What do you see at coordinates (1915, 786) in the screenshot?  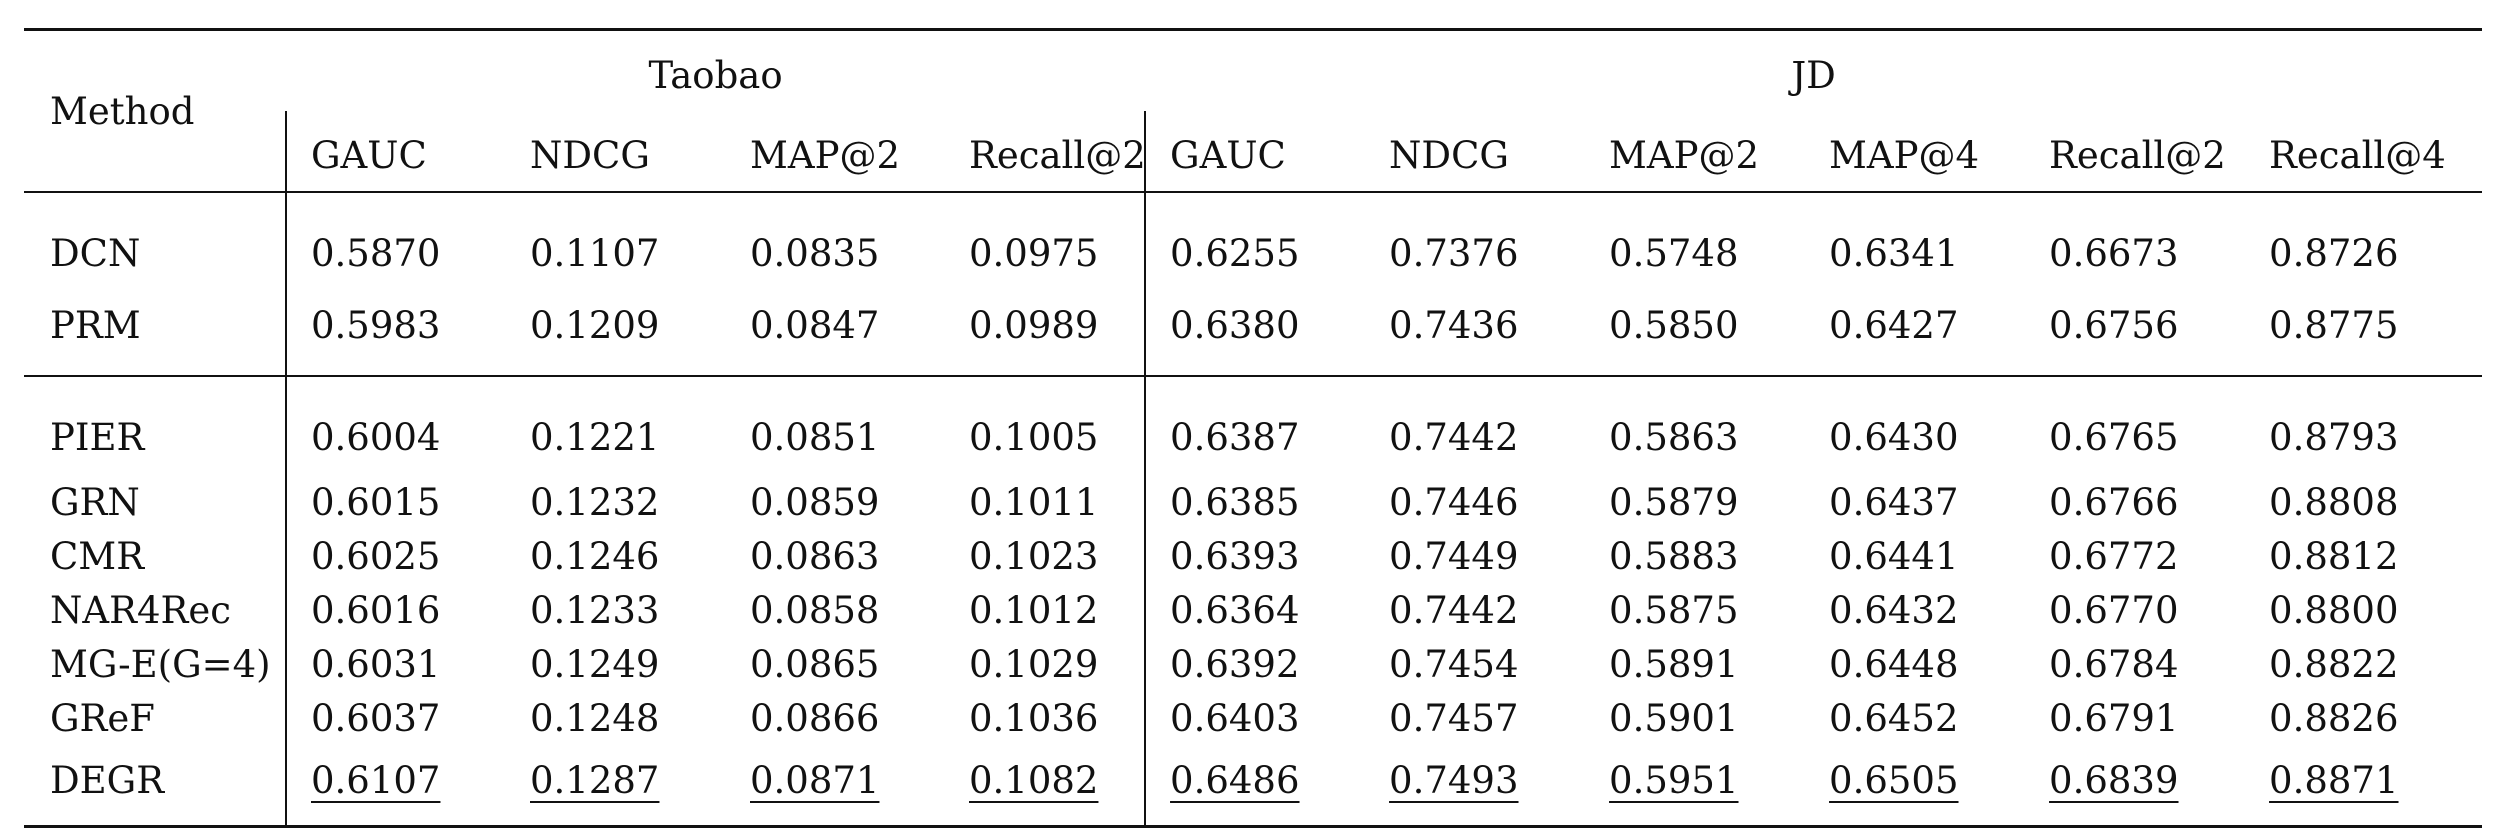 I see `metric-value: 0.6505` at bounding box center [1915, 786].